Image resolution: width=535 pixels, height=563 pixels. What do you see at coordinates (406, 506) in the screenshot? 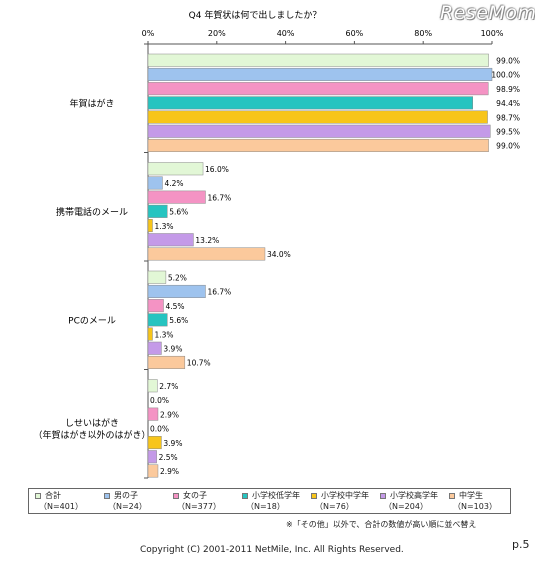
I see `legend-sample-size: （N=204）` at bounding box center [406, 506].